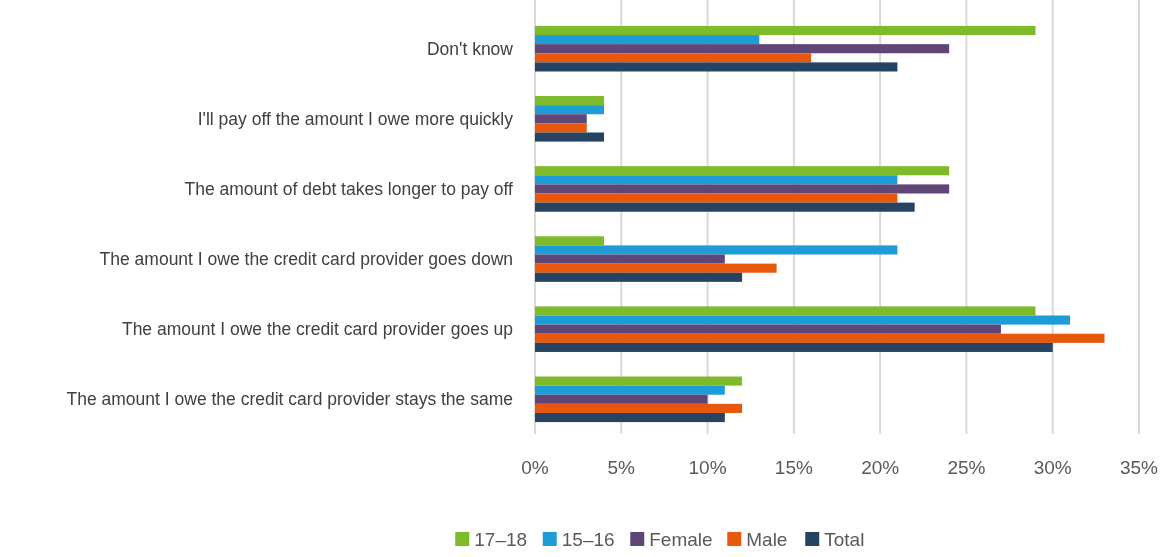 The height and width of the screenshot is (557, 1168). What do you see at coordinates (707, 467) in the screenshot?
I see `x-tick-label: 10%` at bounding box center [707, 467].